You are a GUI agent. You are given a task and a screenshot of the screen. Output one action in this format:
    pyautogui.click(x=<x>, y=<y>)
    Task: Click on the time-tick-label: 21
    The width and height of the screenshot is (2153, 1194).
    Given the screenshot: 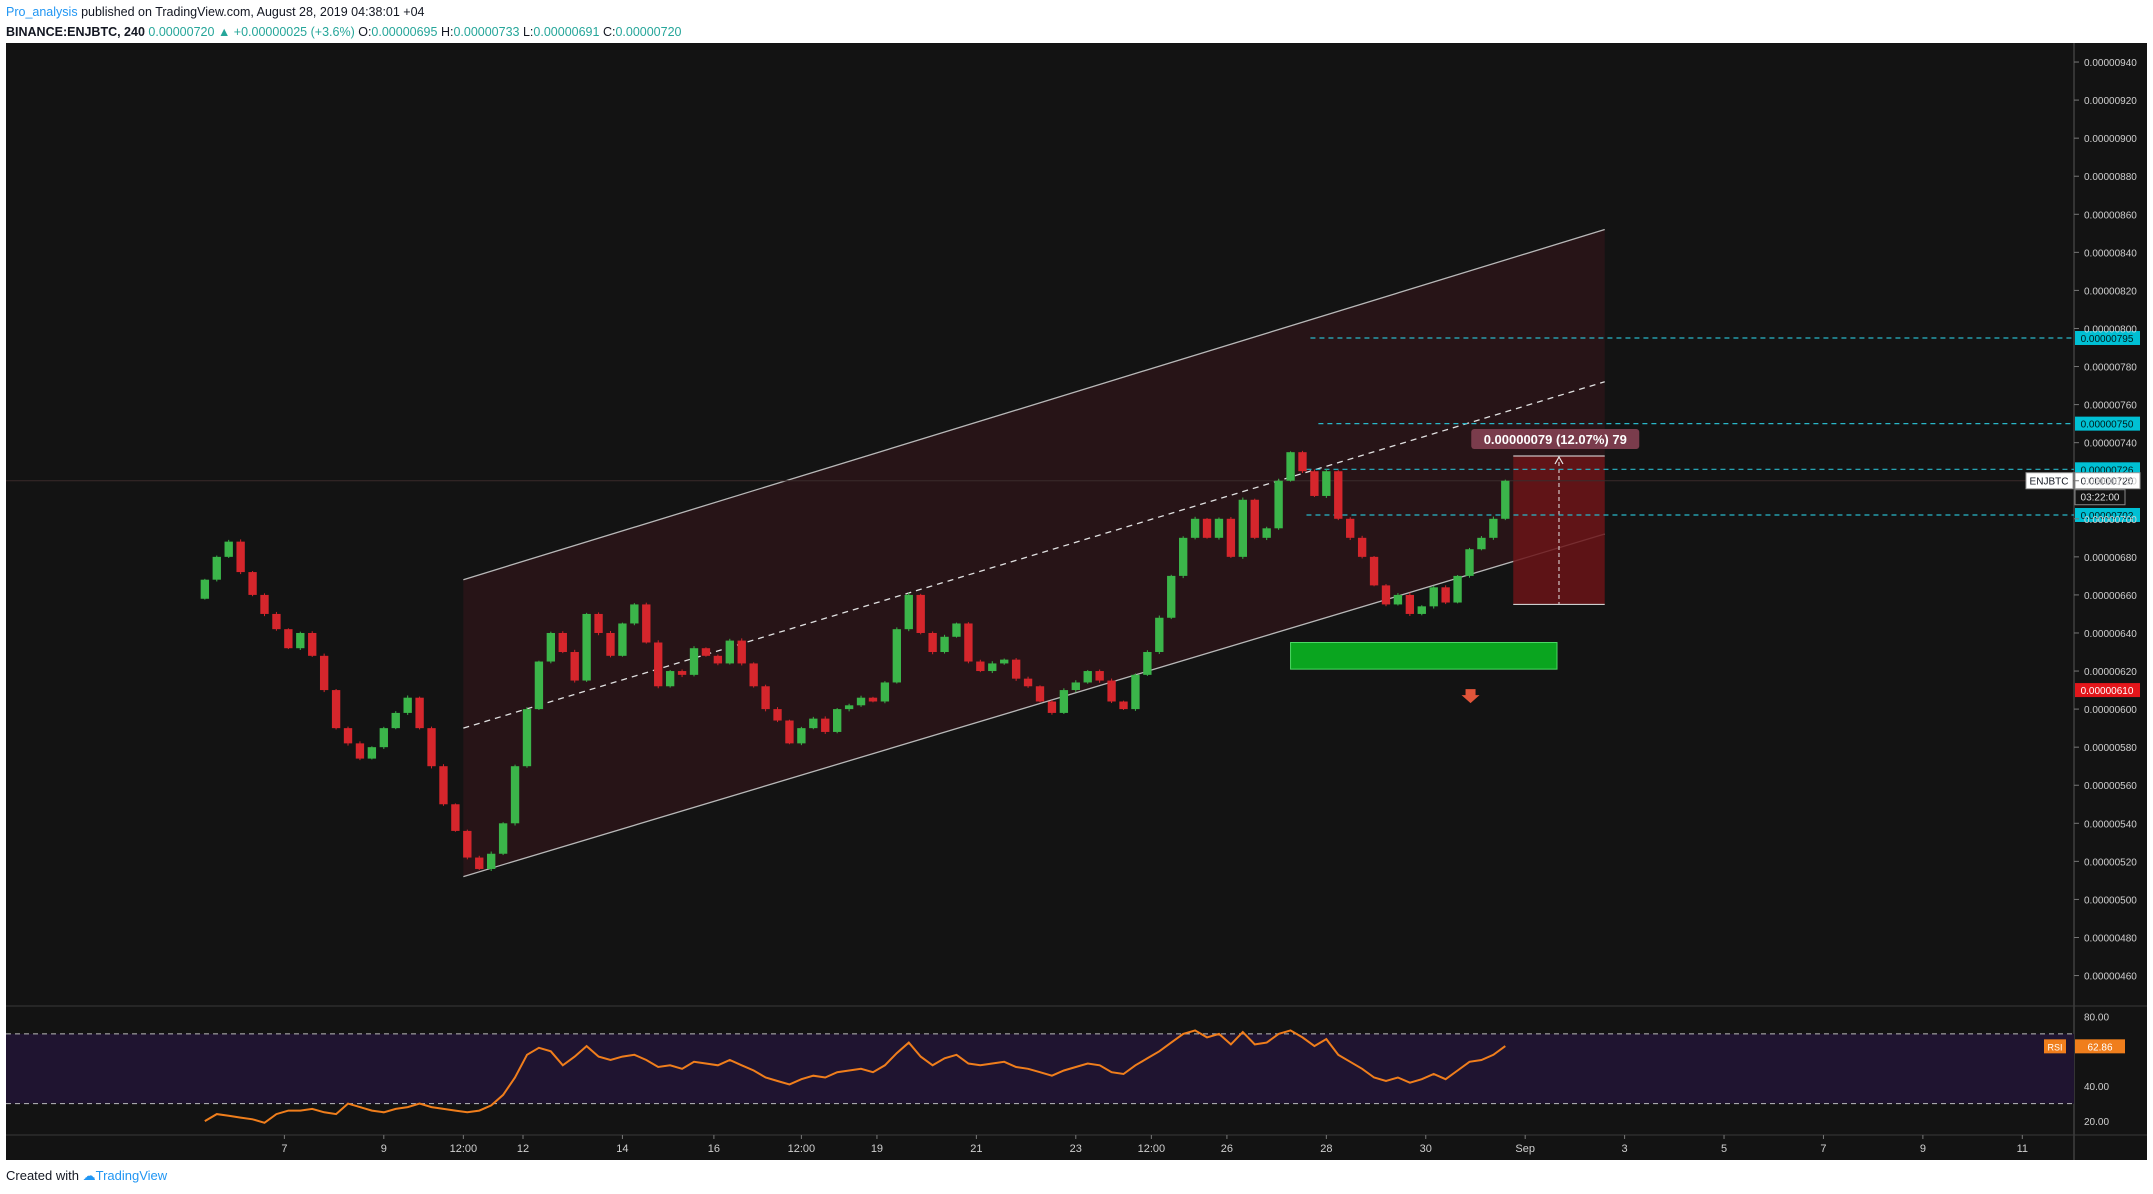 What is the action you would take?
    pyautogui.click(x=976, y=1149)
    